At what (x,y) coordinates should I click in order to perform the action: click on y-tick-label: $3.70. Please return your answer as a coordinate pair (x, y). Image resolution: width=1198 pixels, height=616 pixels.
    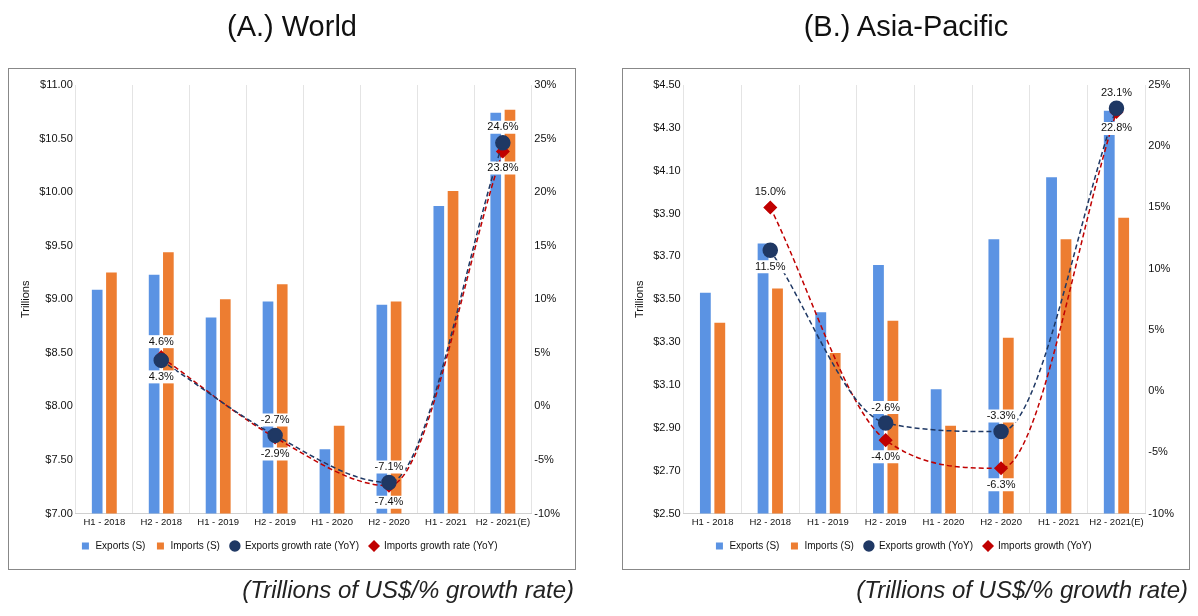
    Looking at the image, I should click on (667, 255).